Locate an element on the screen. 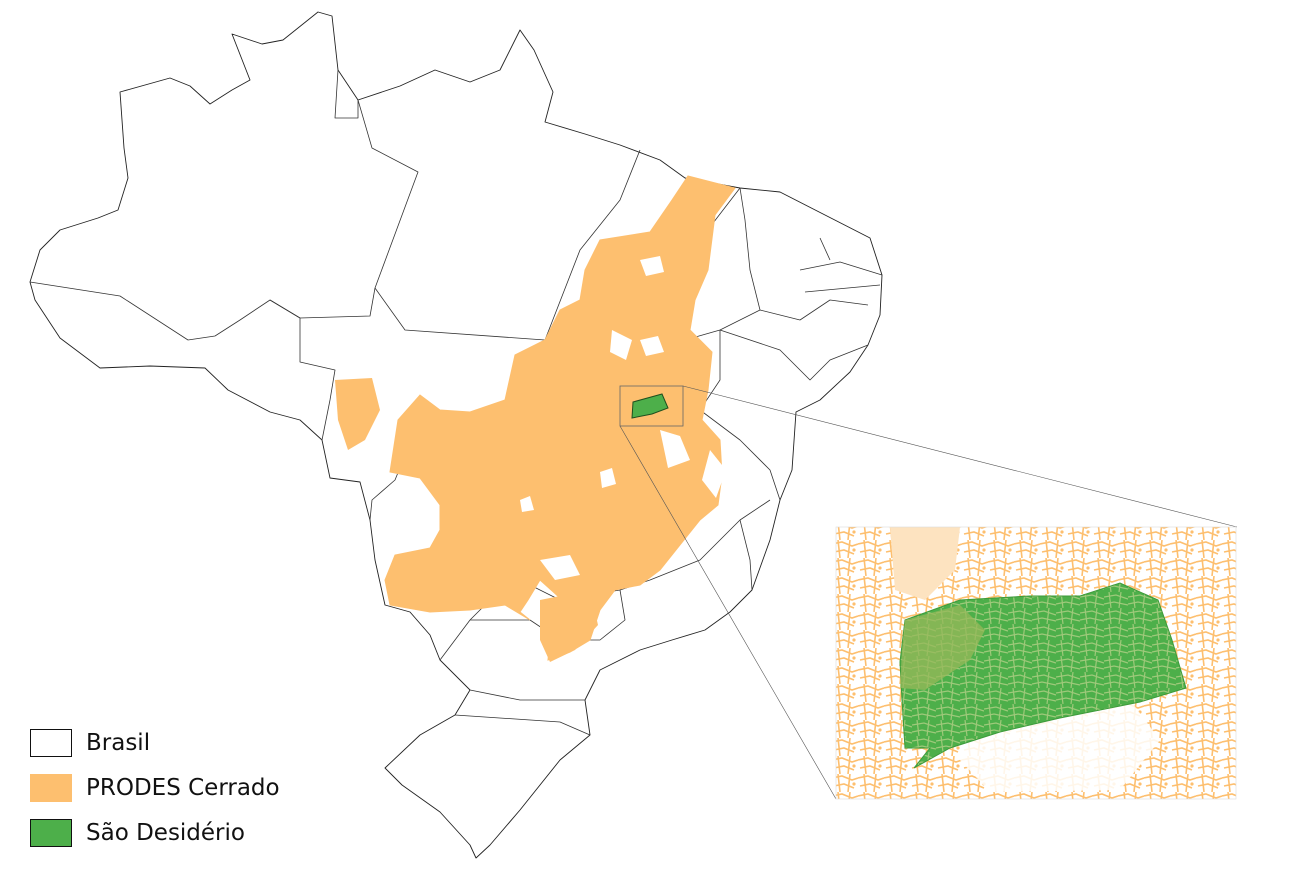 Image resolution: width=1310 pixels, height=869 pixels. inset-frame is located at coordinates (1036, 663).